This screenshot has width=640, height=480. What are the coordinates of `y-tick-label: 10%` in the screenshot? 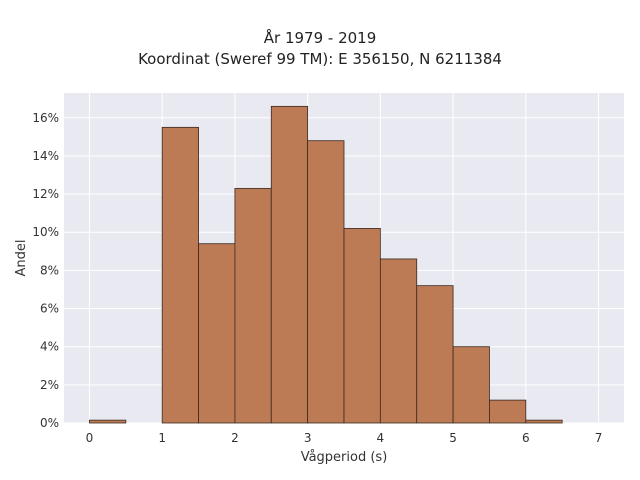 It's located at (45, 232).